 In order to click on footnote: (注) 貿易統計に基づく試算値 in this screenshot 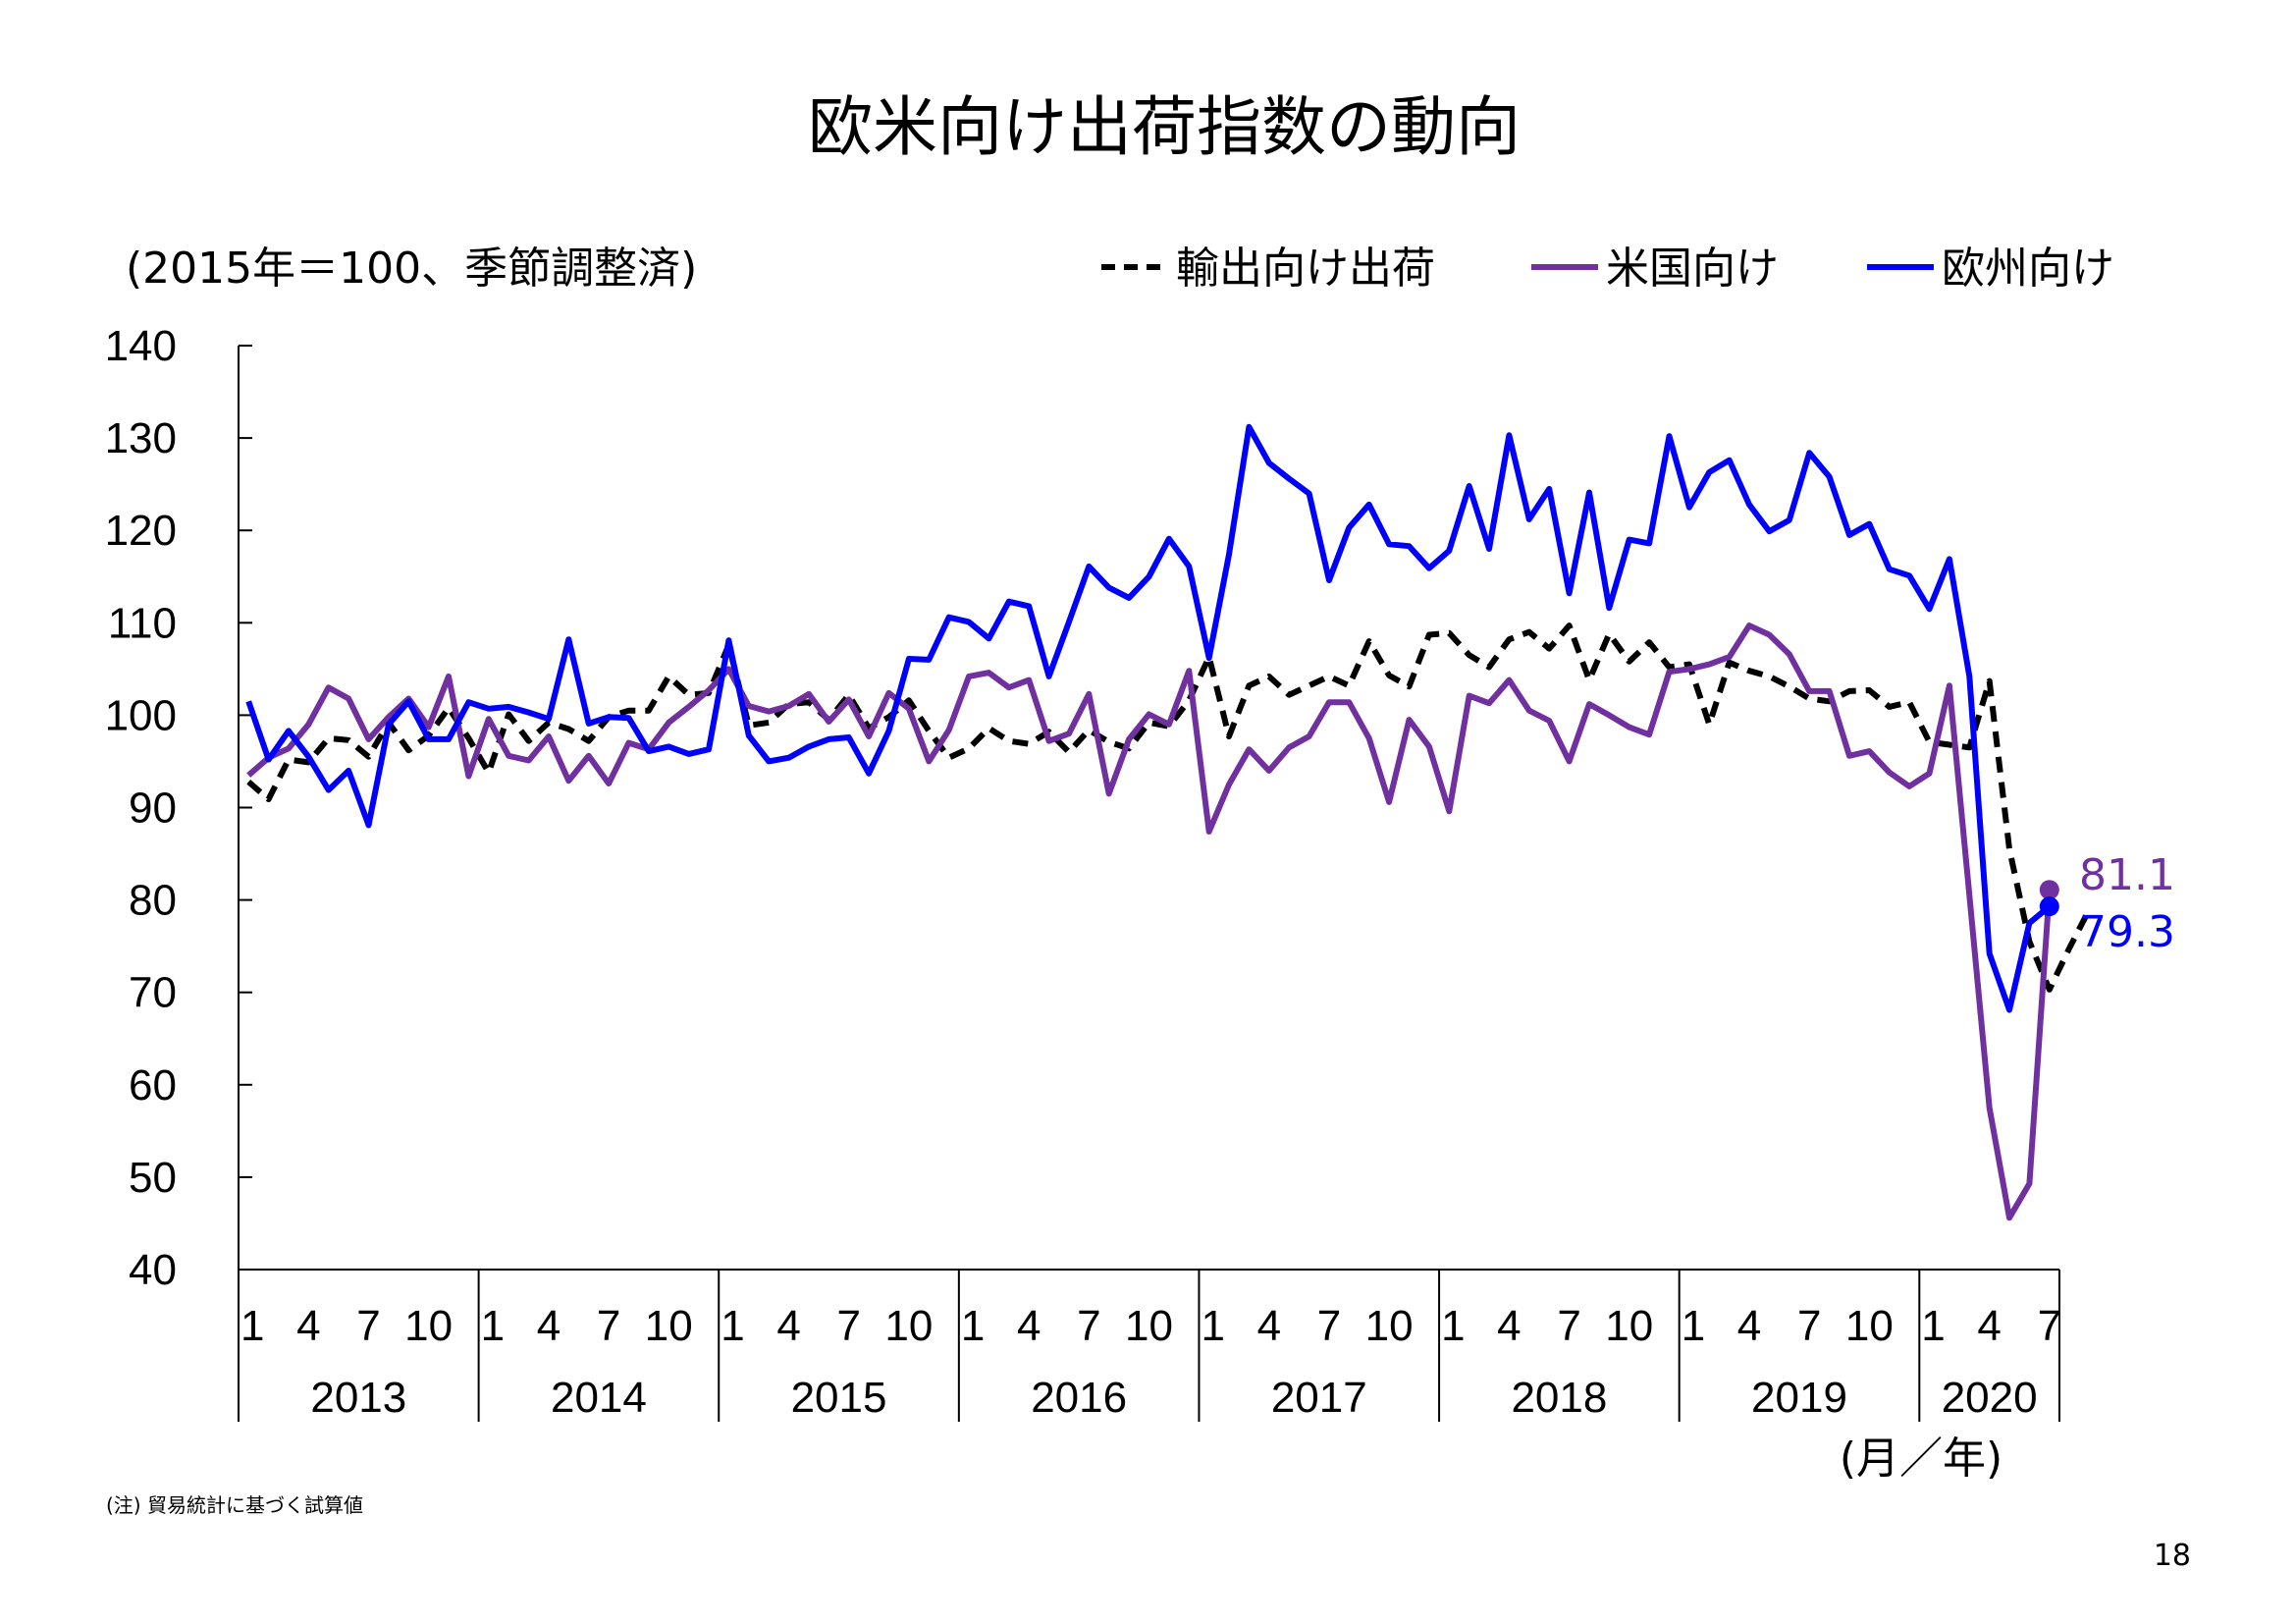, I will do `click(234, 1505)`.